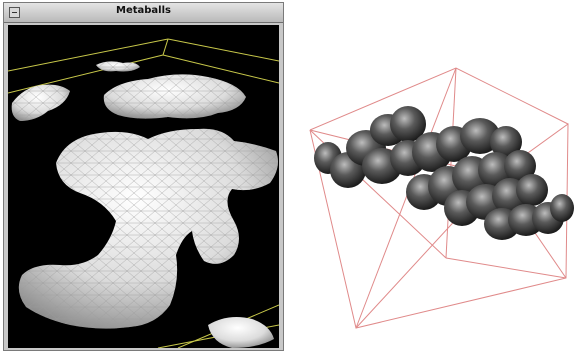 Image resolution: width=576 pixels, height=356 pixels. What do you see at coordinates (175, 96) in the screenshot?
I see `metaball-blob-mid` at bounding box center [175, 96].